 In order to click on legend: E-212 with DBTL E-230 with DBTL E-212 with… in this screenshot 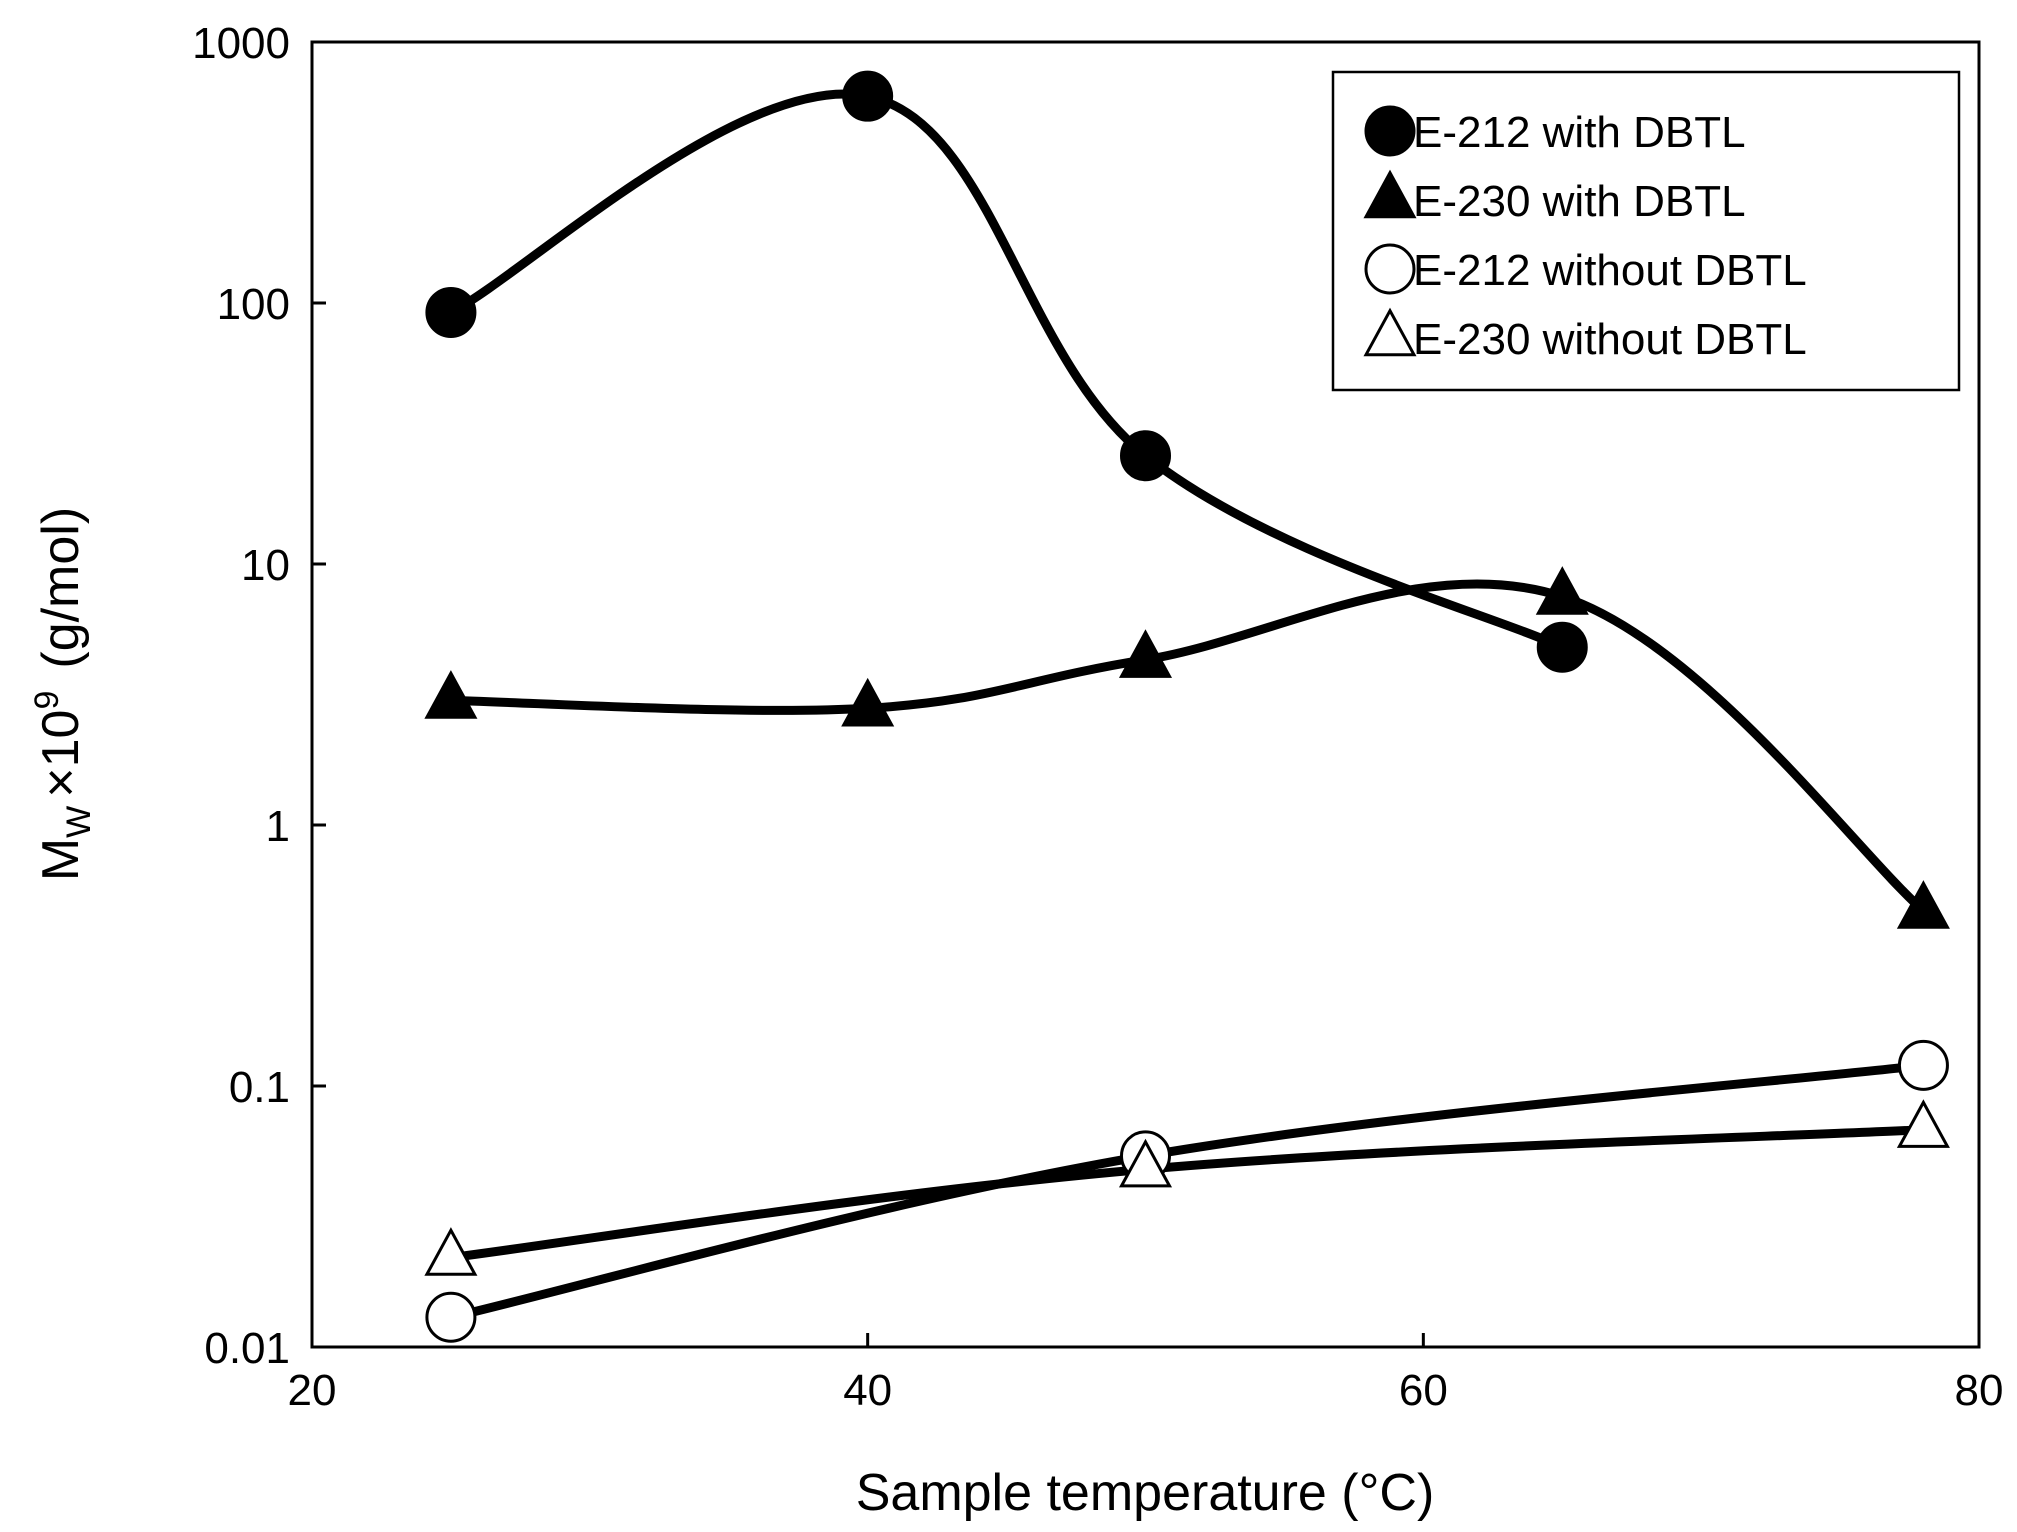, I will do `click(1646, 231)`.